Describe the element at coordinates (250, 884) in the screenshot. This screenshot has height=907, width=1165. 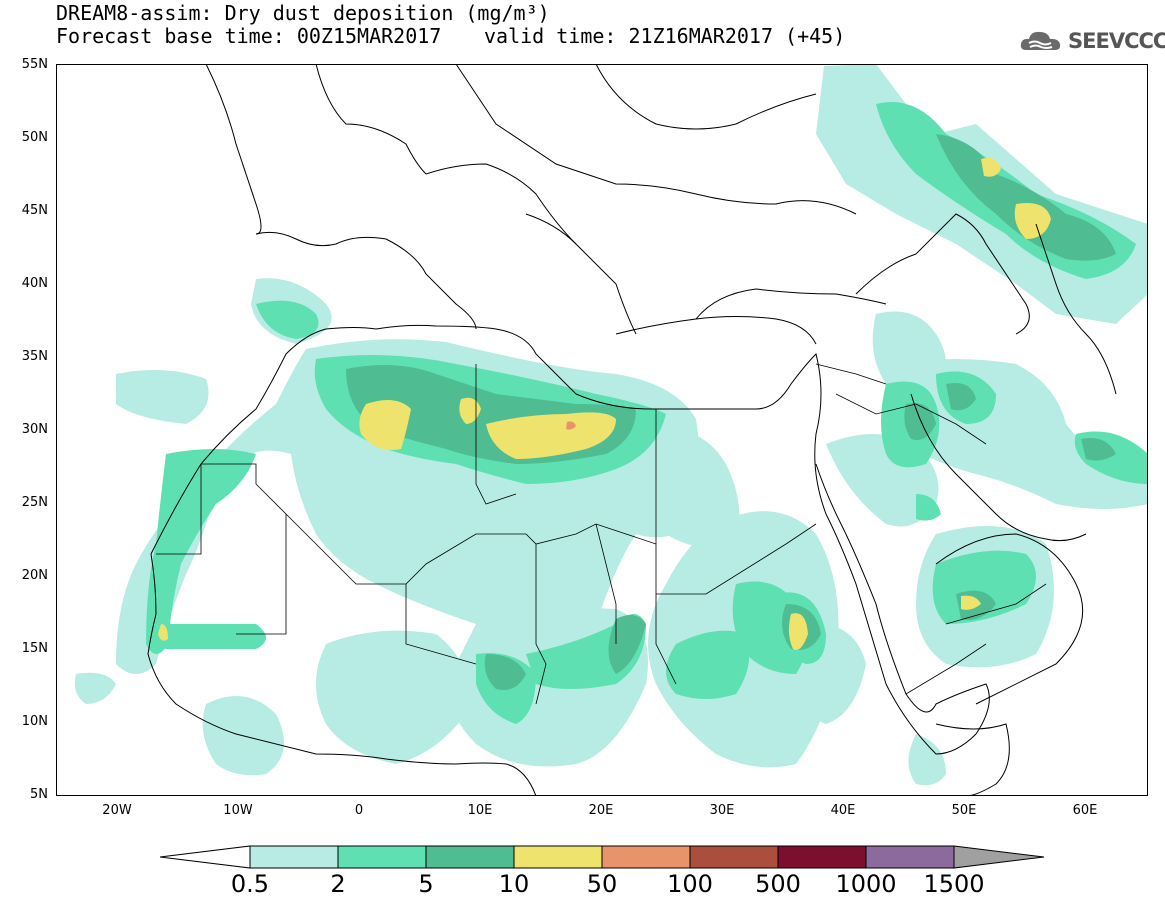
I see `colorbar-label: 0.5` at that location.